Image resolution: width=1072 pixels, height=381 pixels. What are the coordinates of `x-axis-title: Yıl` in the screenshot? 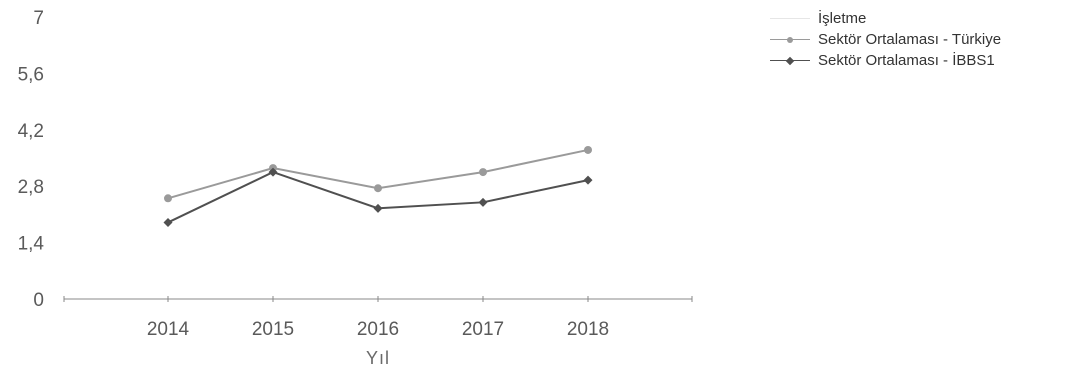 It's located at (378, 358).